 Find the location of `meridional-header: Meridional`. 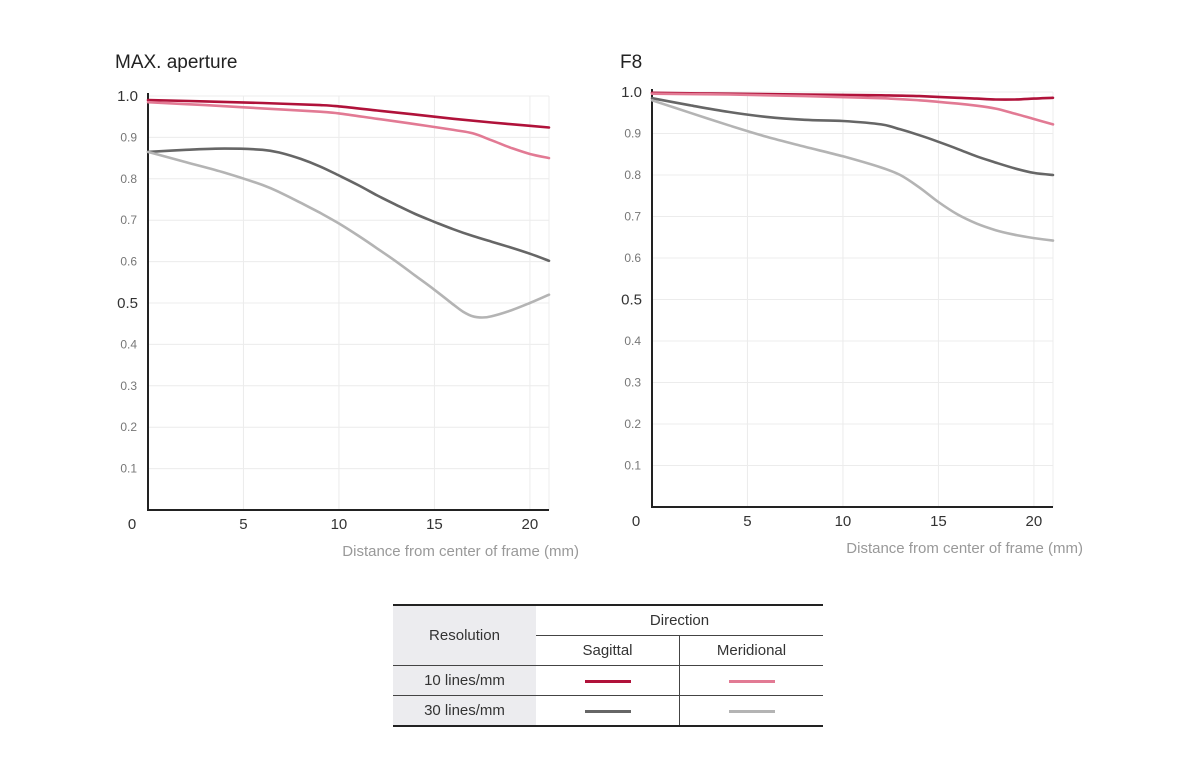

meridional-header: Meridional is located at coordinates (751, 650).